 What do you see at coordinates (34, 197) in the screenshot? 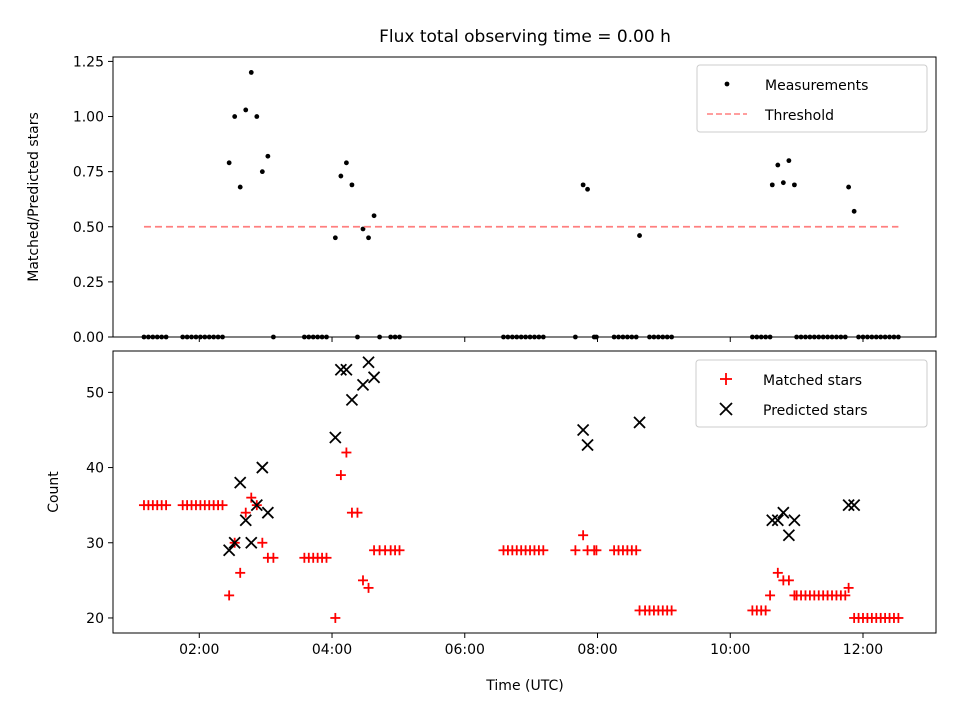
I see `top-y-axis-label: Matched/Predicted stars` at bounding box center [34, 197].